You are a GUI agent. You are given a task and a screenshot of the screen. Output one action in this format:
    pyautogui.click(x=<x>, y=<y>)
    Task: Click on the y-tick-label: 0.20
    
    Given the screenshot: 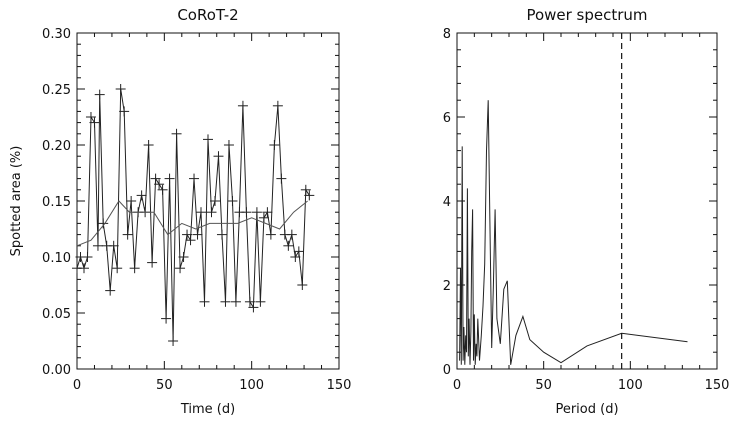 What is the action you would take?
    pyautogui.click(x=56, y=146)
    